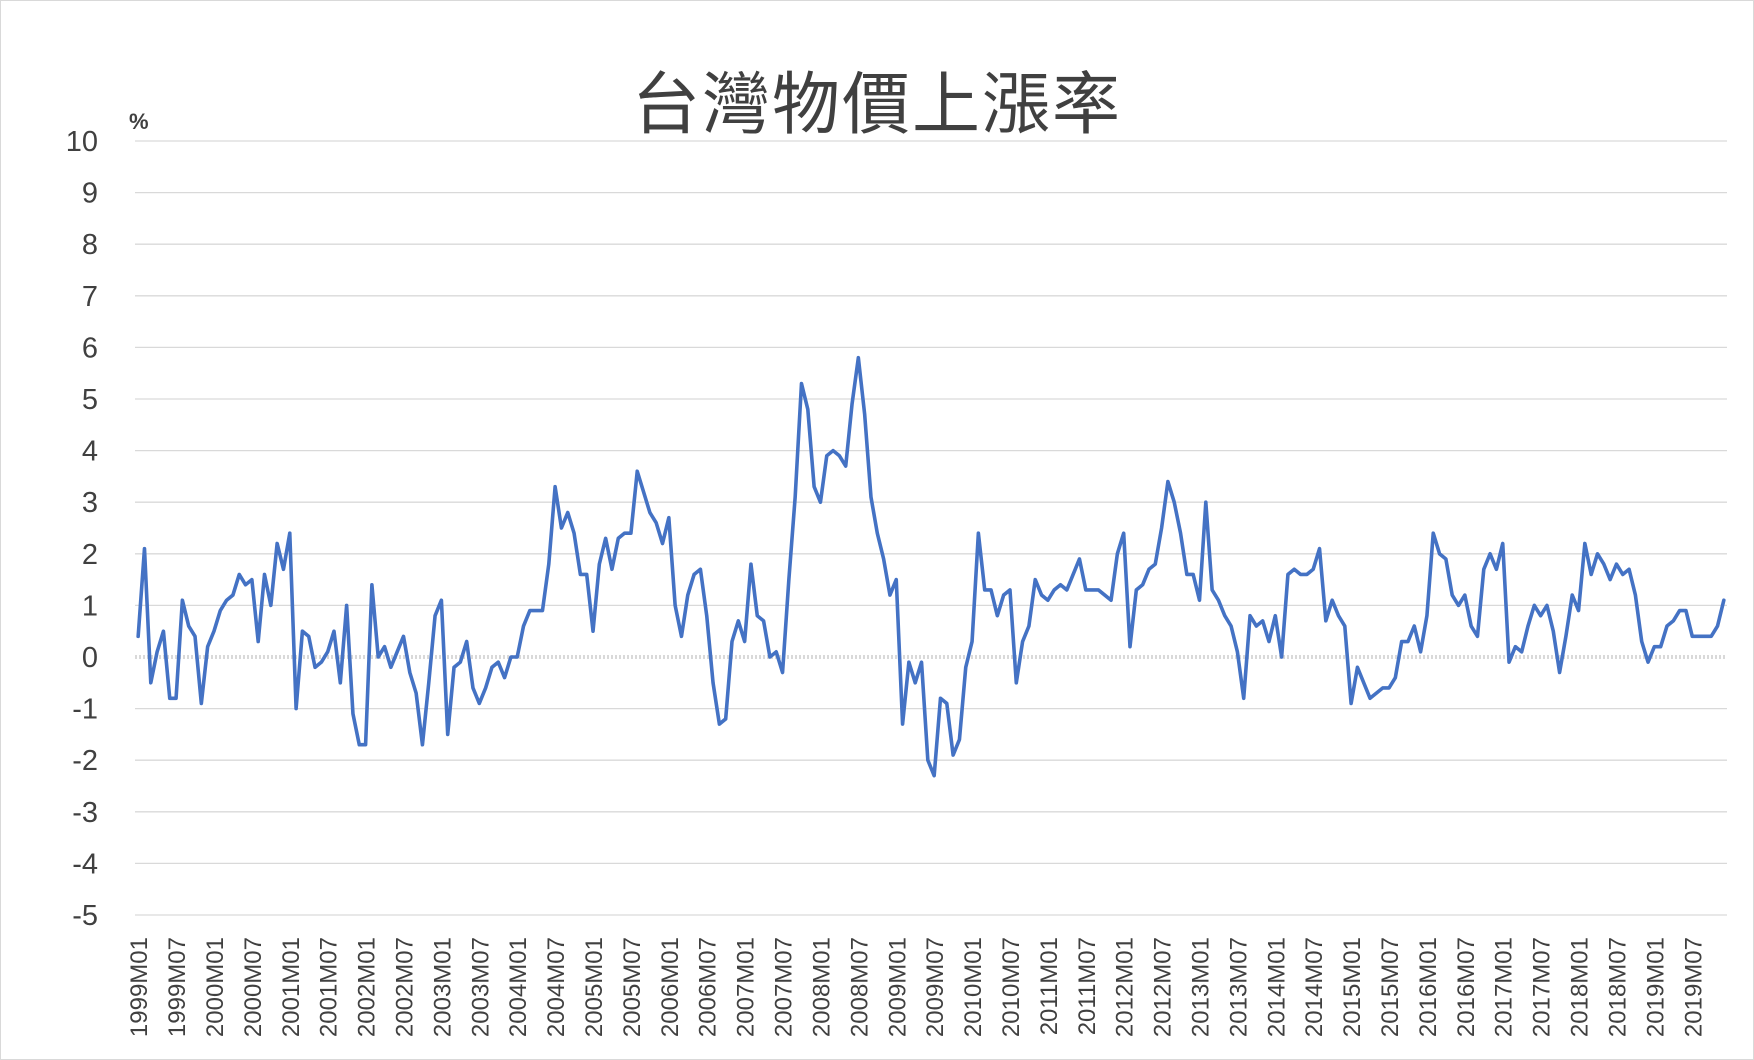 This screenshot has height=1060, width=1754. What do you see at coordinates (90, 452) in the screenshot?
I see `y-tick-label: 4` at bounding box center [90, 452].